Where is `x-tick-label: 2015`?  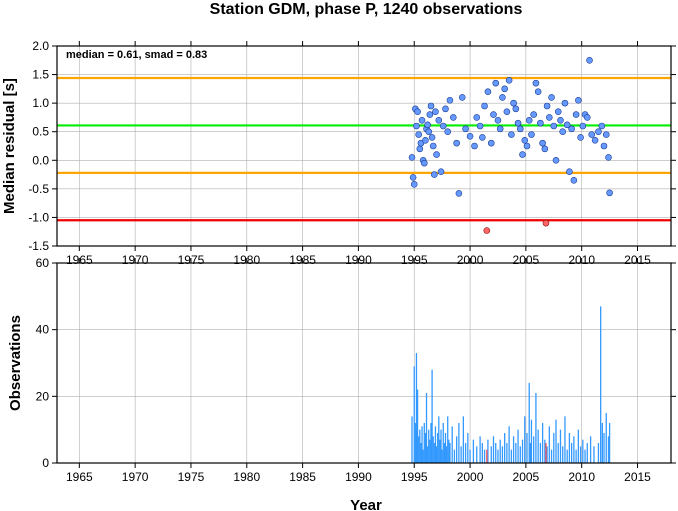 x-tick-label: 2015 is located at coordinates (637, 477).